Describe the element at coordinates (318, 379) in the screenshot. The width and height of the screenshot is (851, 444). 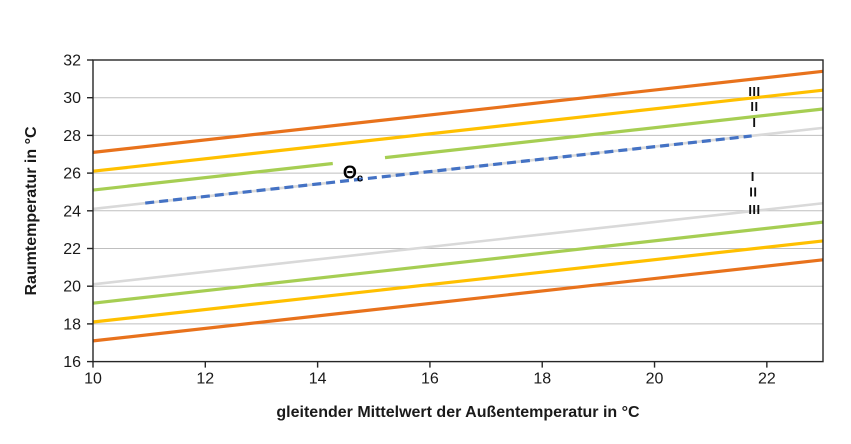
I see `x-tick-label: 14` at that location.